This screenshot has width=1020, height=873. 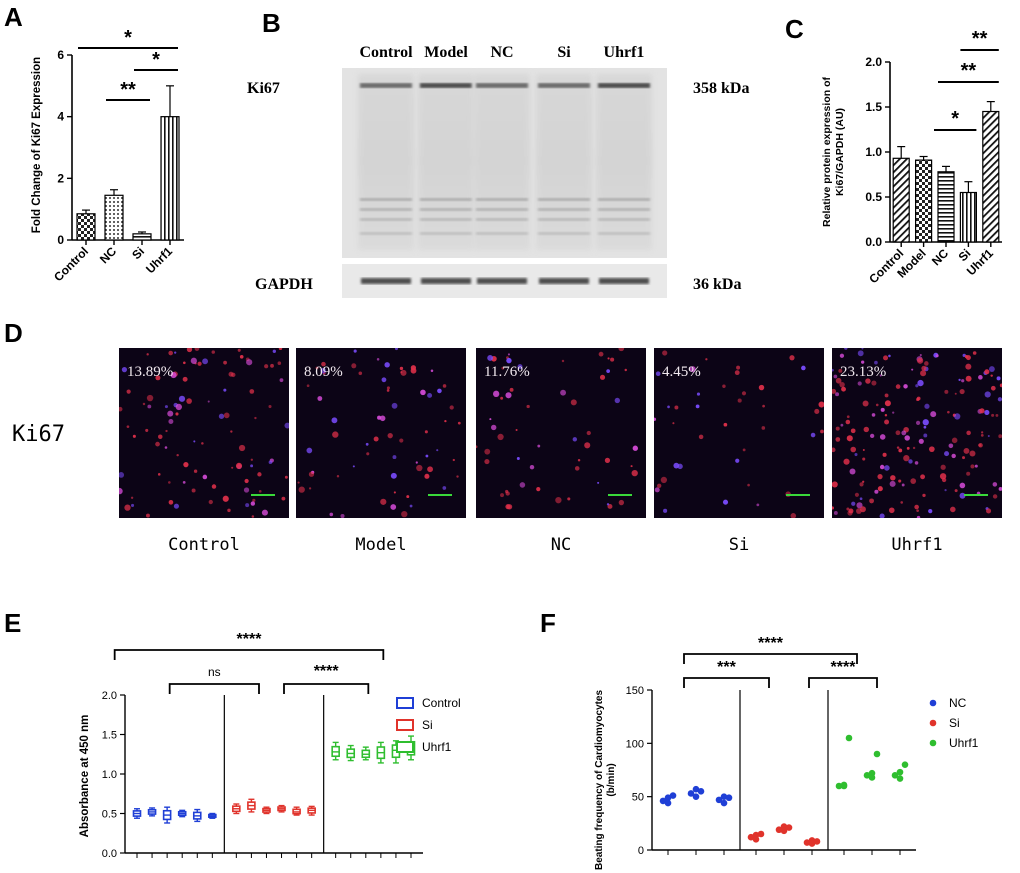 I want to click on panel-a-x-tick-label: Si, so click(x=138, y=253).